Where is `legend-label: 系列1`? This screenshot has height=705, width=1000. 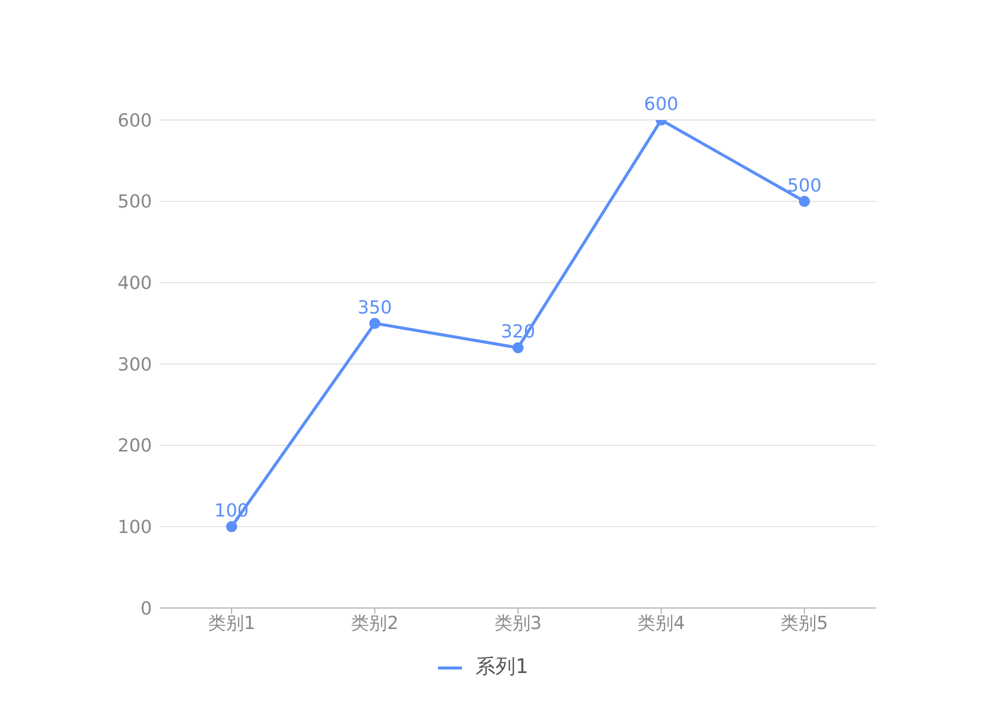
legend-label: 系列1 is located at coordinates (502, 666).